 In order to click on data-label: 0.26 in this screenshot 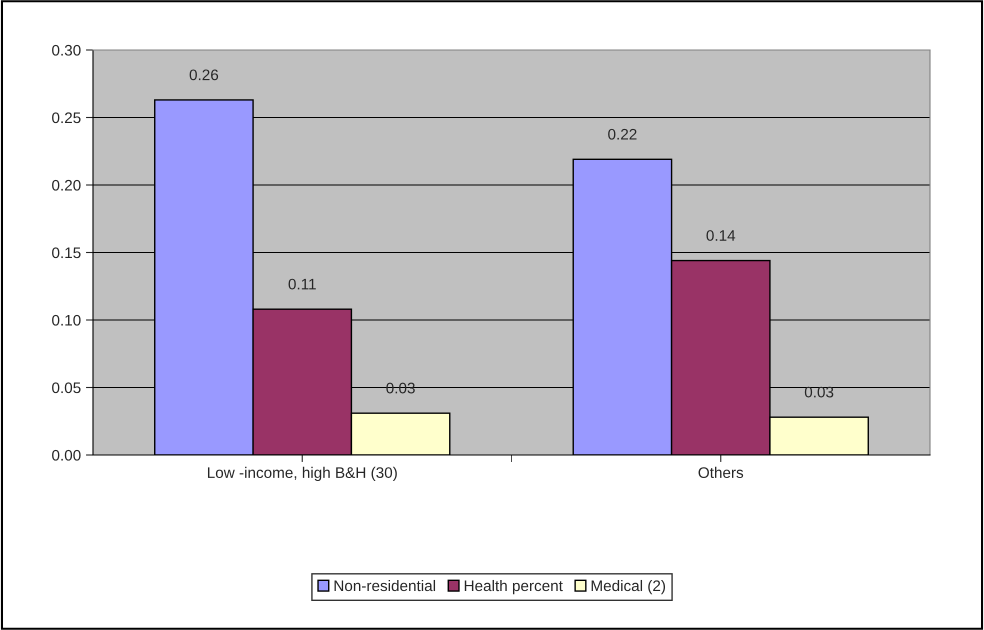, I will do `click(204, 74)`.